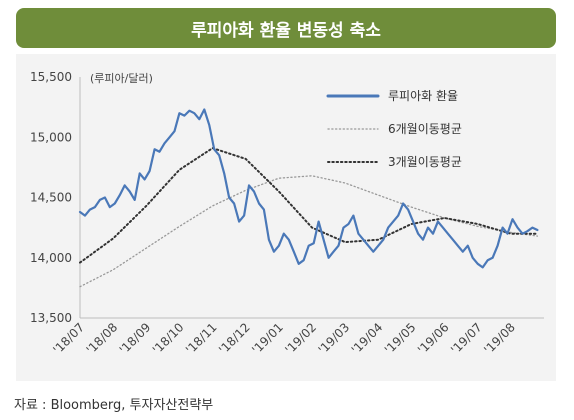  Describe the element at coordinates (423, 96) in the screenshot. I see `legend-label: 루피아화 환율` at that location.